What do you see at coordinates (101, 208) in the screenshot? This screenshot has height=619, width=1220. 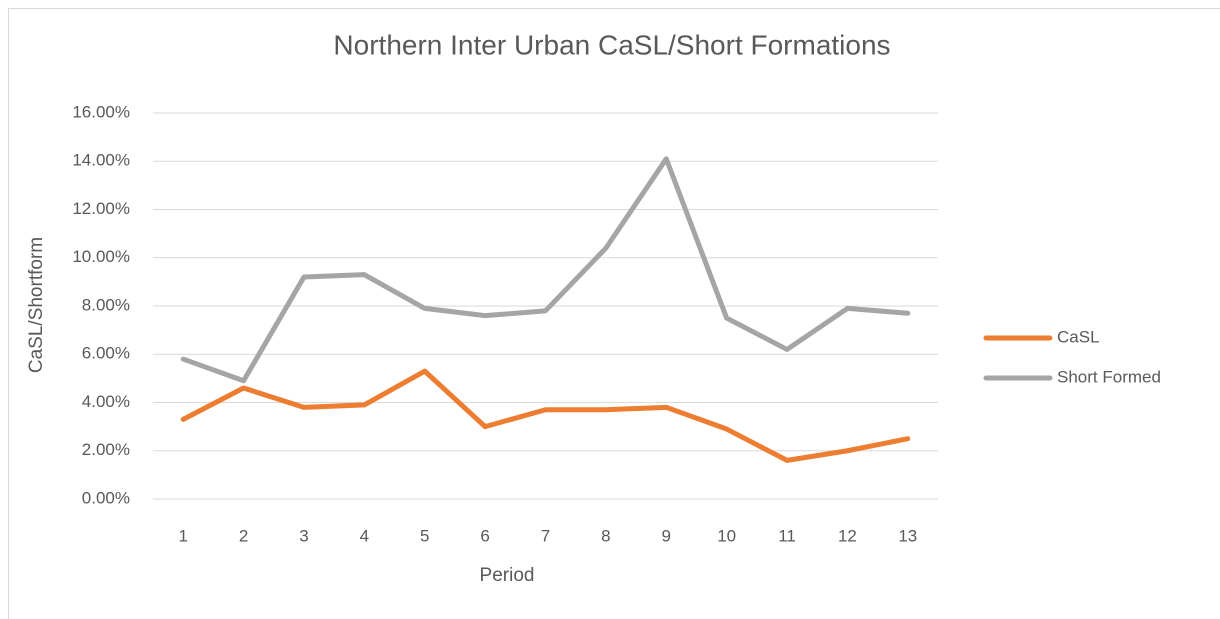 I see `y-tick-label: 12.00%` at bounding box center [101, 208].